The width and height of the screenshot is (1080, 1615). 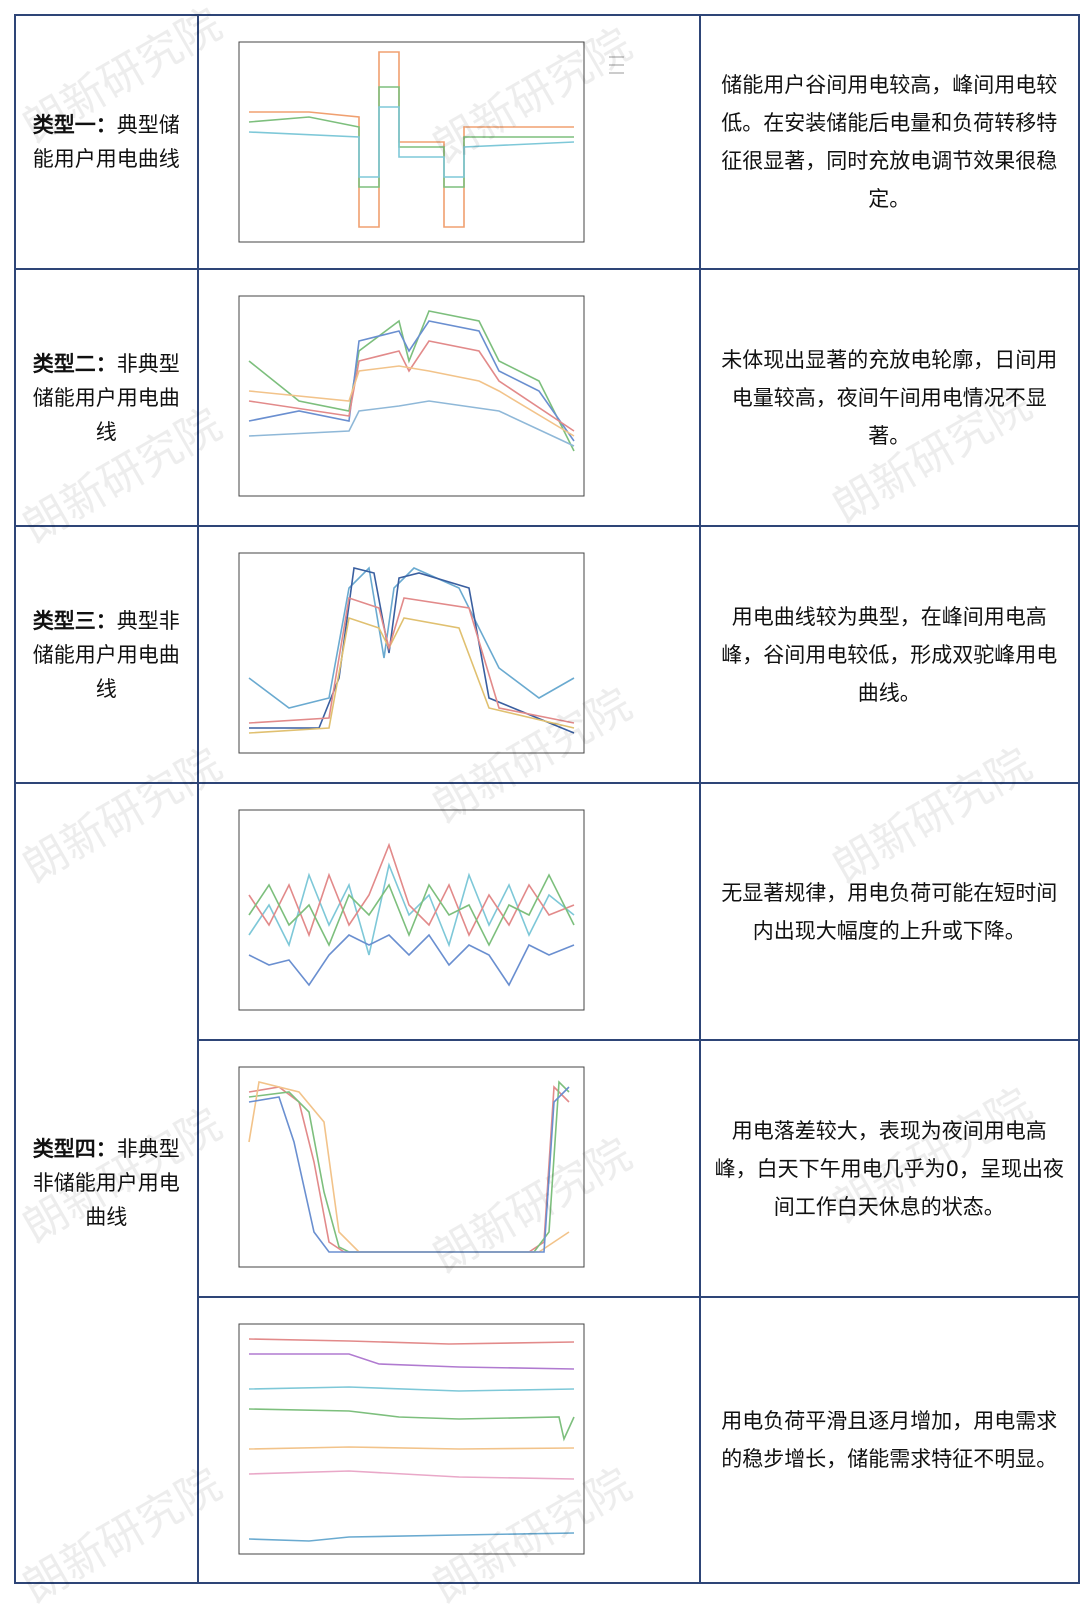 I want to click on type-label: 类型二：非典型储能用户用电曲线, so click(x=106, y=397).